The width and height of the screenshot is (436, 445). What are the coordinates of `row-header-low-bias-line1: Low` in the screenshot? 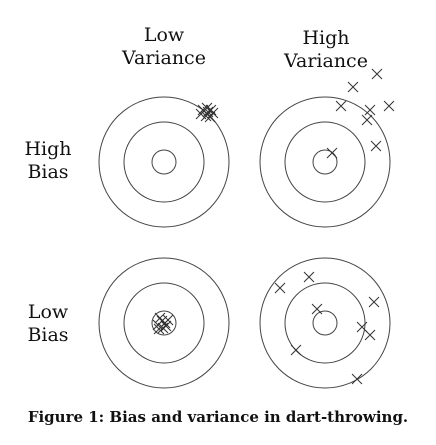 It's located at (48, 312).